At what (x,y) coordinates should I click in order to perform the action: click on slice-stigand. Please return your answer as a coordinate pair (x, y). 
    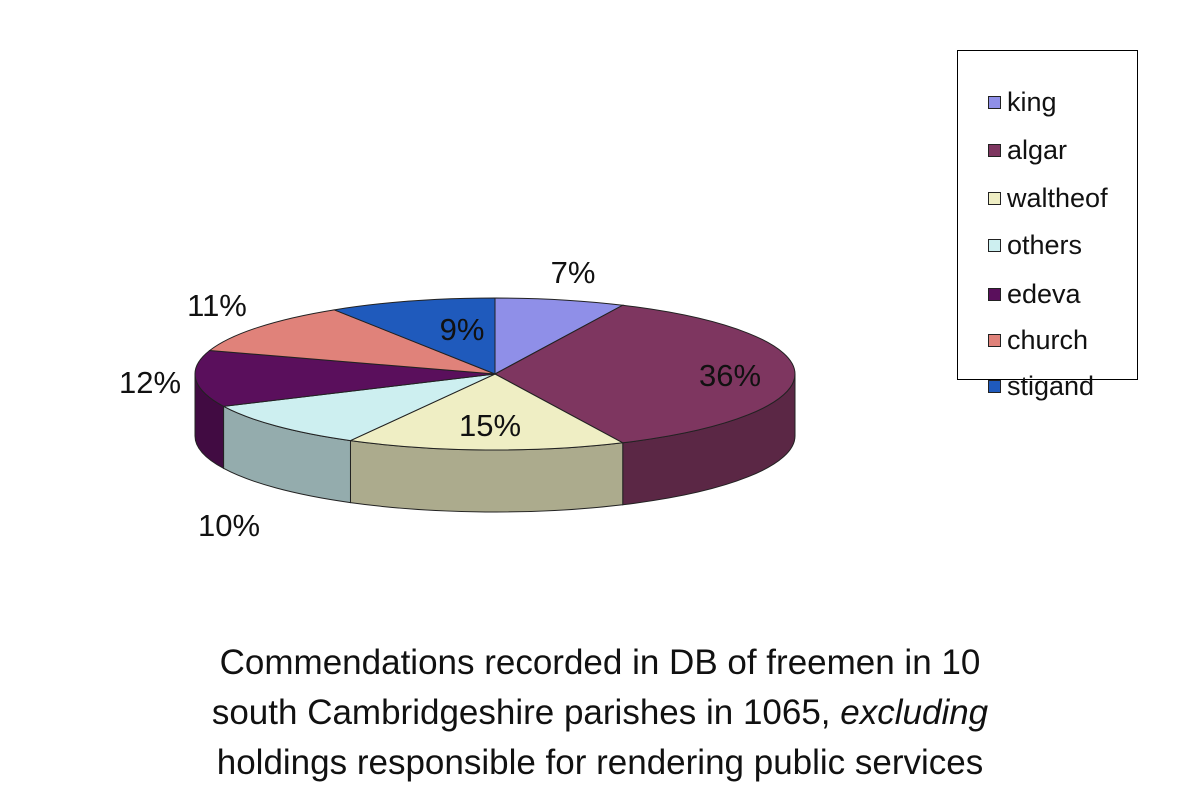
    Looking at the image, I should click on (414, 336).